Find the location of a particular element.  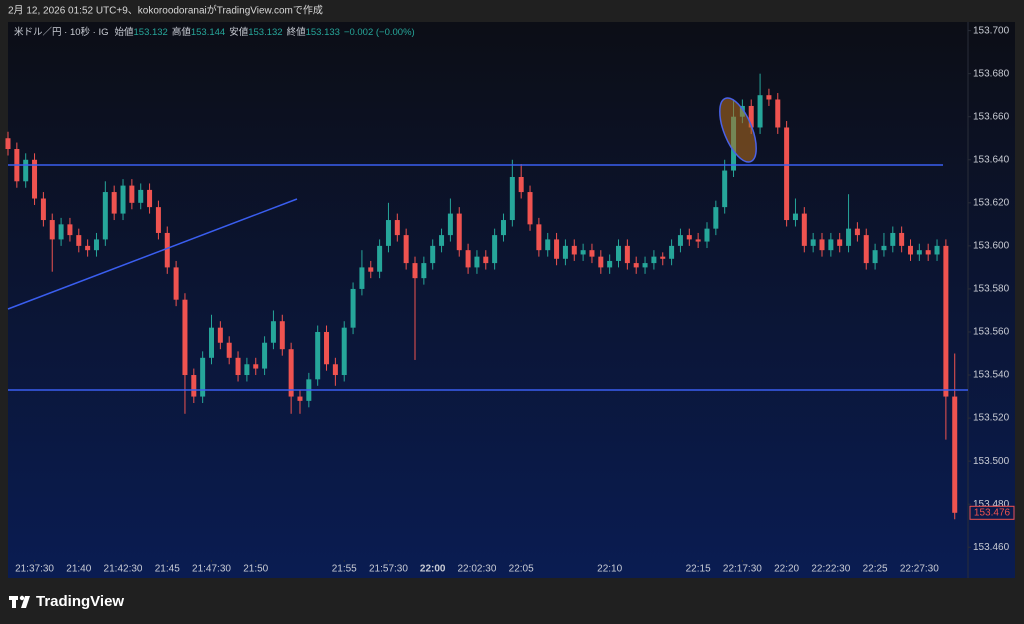

x-tick-label: 22:15 is located at coordinates (698, 569).